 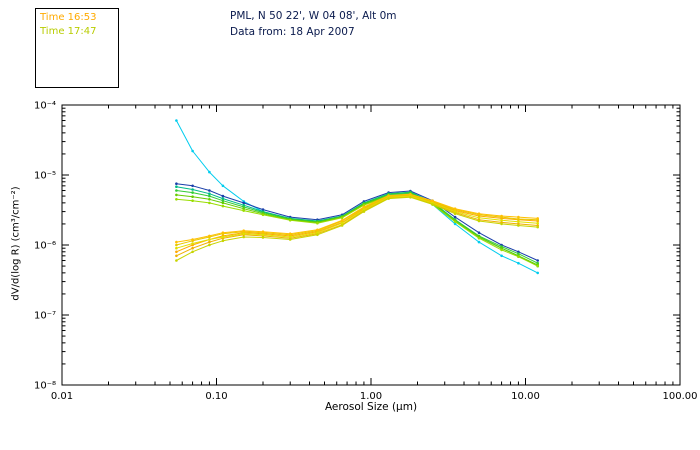 I want to click on series-t1653-olive, so click(x=357, y=228).